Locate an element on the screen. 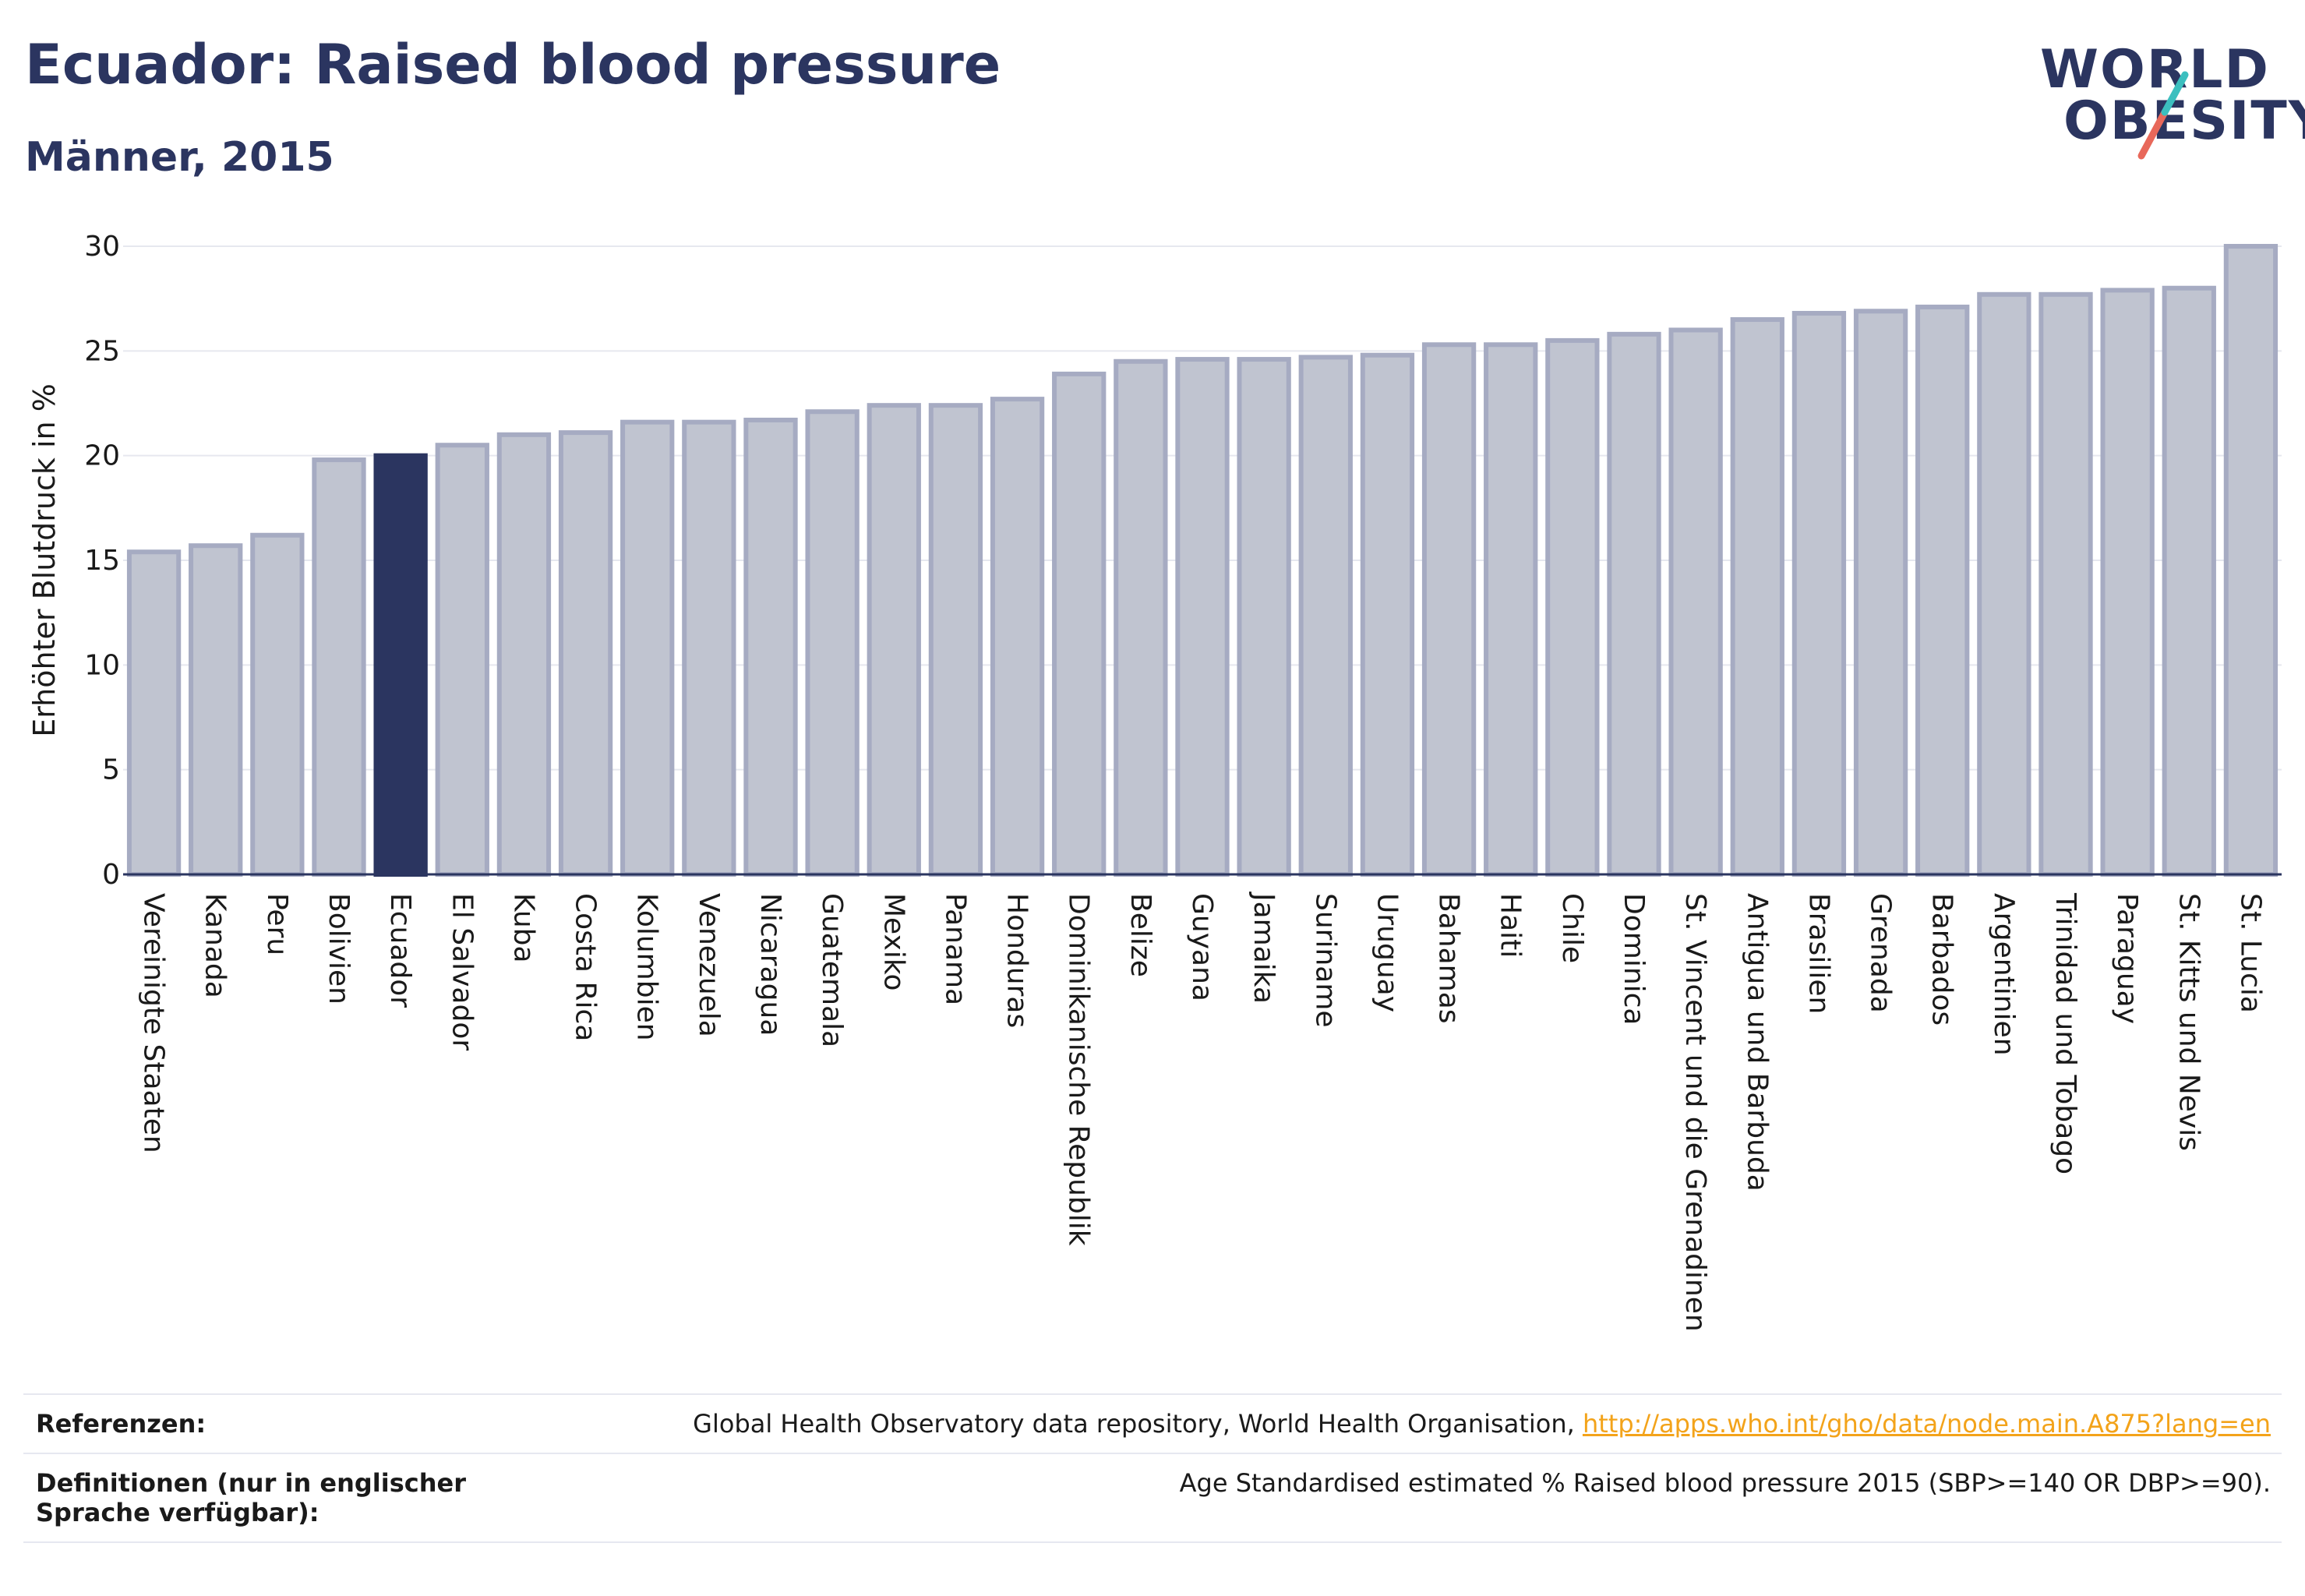  x-tick-label: Kuba is located at coordinates (523, 928).